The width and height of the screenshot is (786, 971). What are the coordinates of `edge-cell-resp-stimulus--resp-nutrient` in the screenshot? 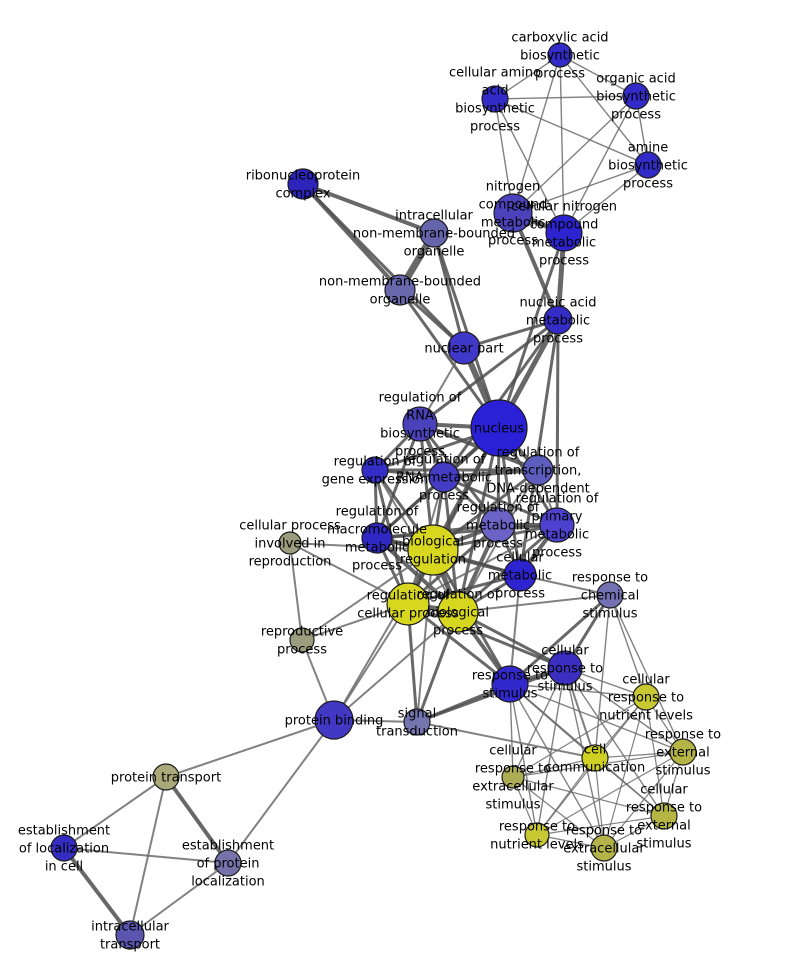 It's located at (551, 751).